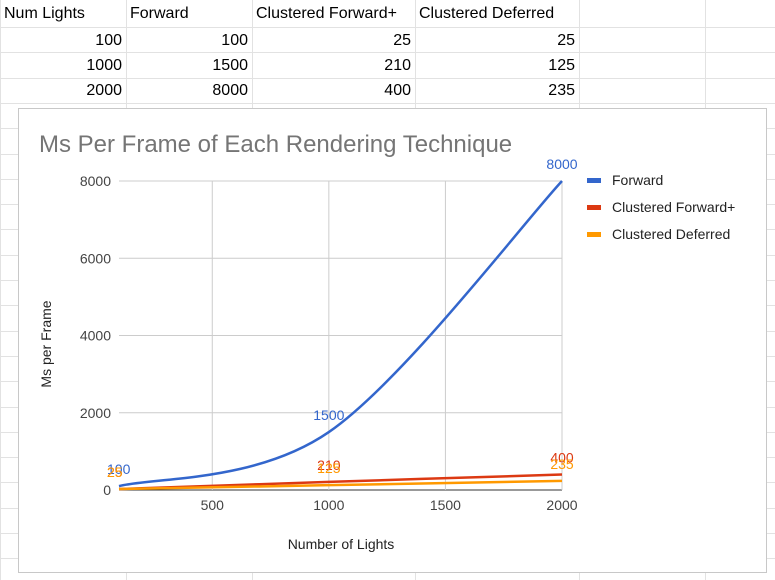 The height and width of the screenshot is (580, 775). I want to click on x-axis-title: Number of Lights, so click(341, 544).